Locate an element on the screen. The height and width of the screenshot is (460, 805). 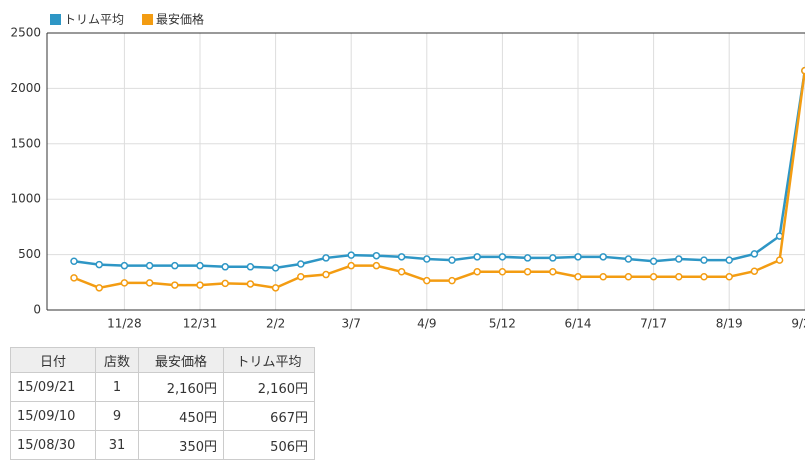
table-header: 日付 店数 最安価格 トリム平均 is located at coordinates (162, 360).